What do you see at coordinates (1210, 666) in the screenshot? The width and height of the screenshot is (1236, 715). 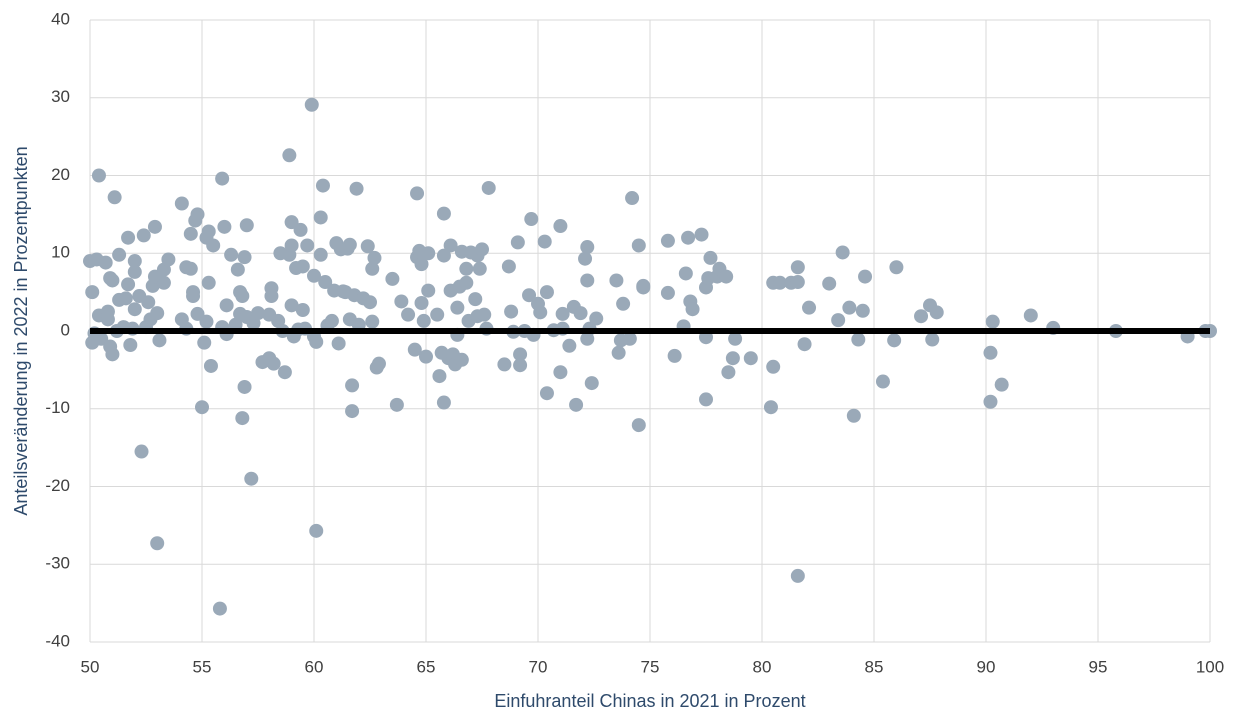 I see `x-tick-label: 100` at bounding box center [1210, 666].